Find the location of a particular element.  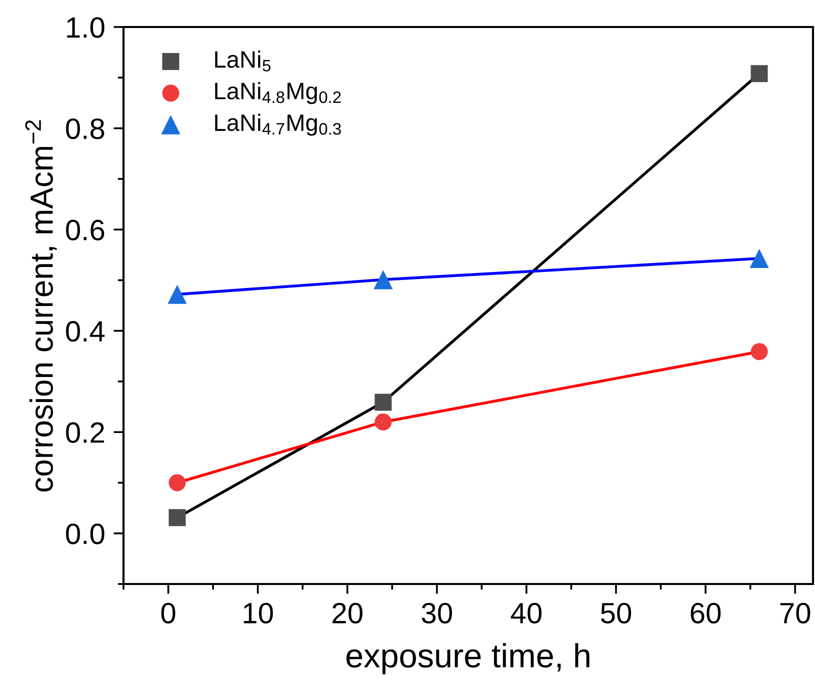

x-tick-label: 60 is located at coordinates (705, 613).